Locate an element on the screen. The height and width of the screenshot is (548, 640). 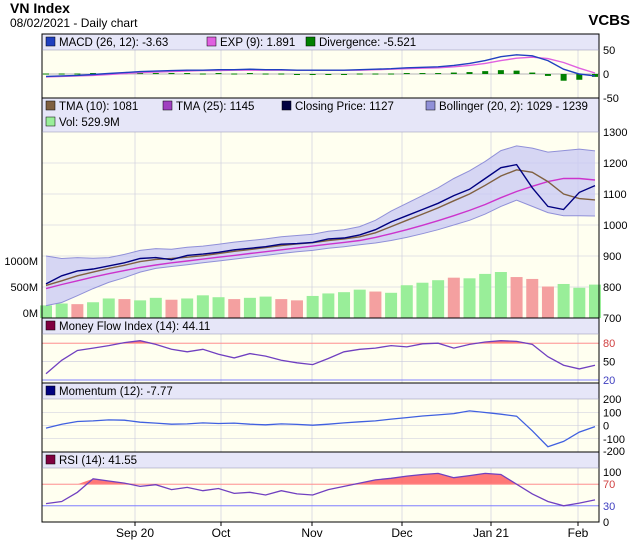
overbought-fill is located at coordinates (320, 479).